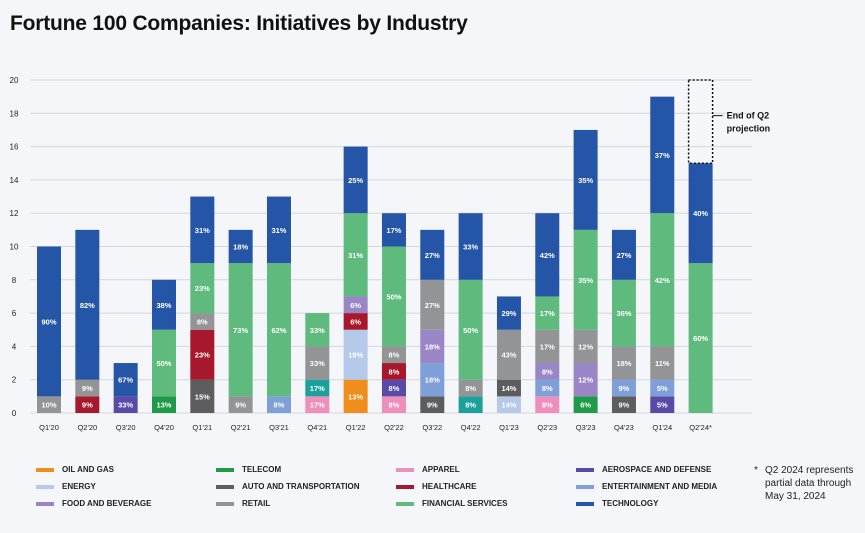 The height and width of the screenshot is (533, 865). Describe the element at coordinates (700, 338) in the screenshot. I see `data-label: 60%` at that location.